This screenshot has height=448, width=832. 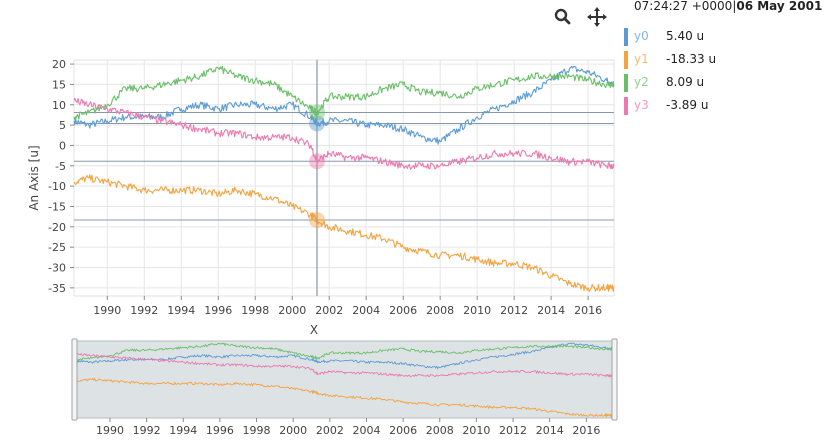 What do you see at coordinates (57, 206) in the screenshot?
I see `y-tick-label: -15` at bounding box center [57, 206].